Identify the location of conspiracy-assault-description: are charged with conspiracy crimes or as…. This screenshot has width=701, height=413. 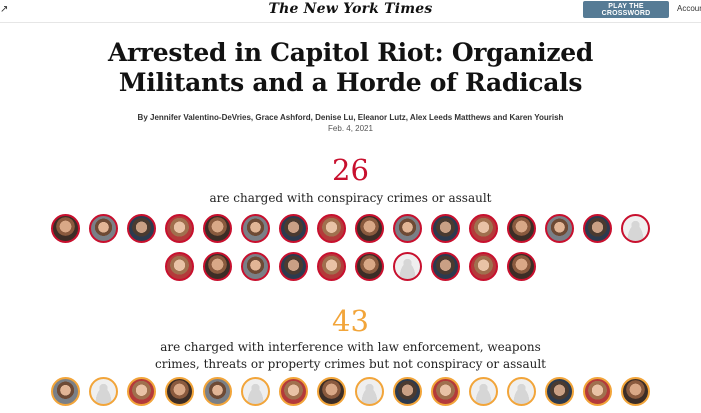
(350, 198).